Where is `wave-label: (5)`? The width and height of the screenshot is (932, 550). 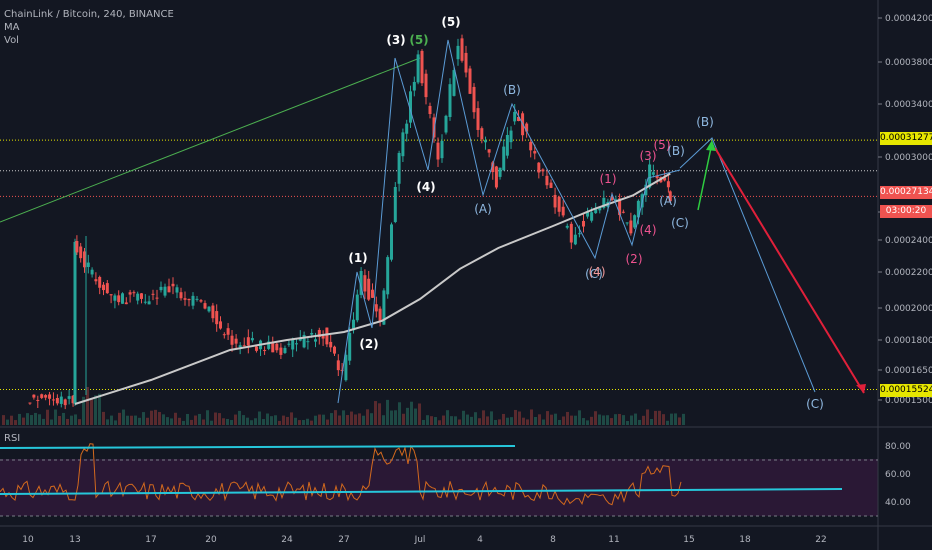 wave-label: (5) is located at coordinates (662, 145).